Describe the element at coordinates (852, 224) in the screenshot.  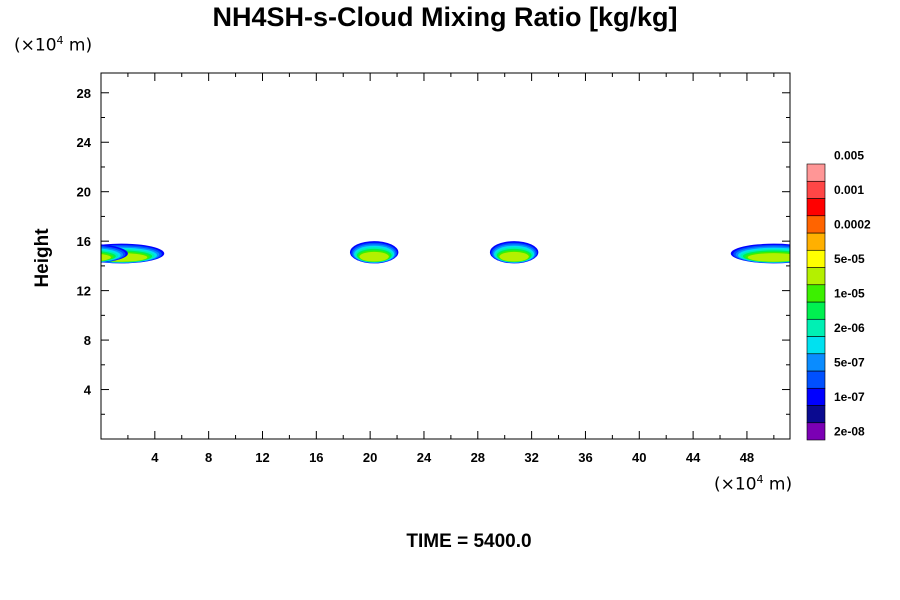
I see `colorbar-label: 0.0002` at that location.